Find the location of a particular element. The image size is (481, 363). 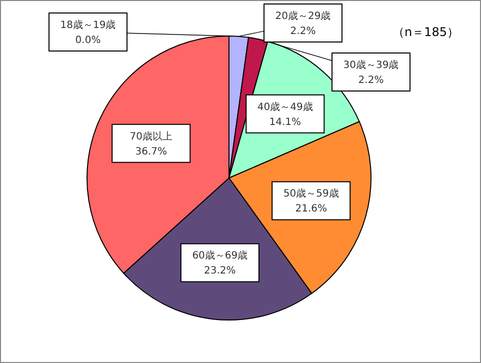

data-label: 23.2% is located at coordinates (220, 271).